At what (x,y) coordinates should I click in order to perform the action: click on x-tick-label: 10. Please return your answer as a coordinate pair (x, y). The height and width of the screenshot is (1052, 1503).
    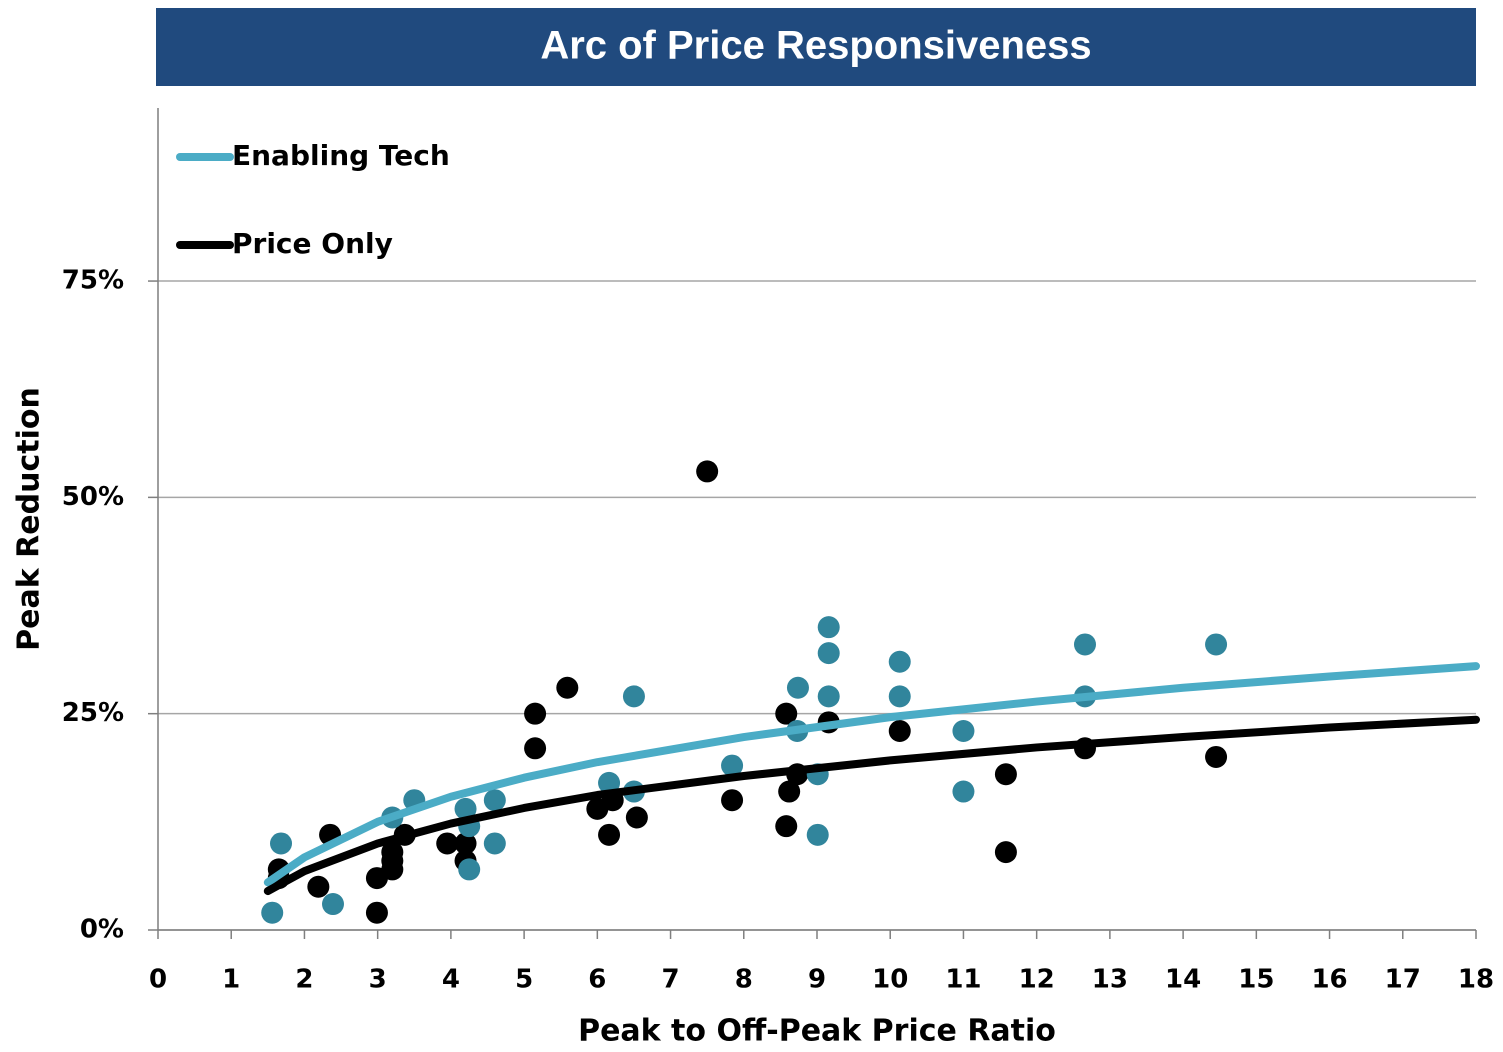
    Looking at the image, I should click on (890, 980).